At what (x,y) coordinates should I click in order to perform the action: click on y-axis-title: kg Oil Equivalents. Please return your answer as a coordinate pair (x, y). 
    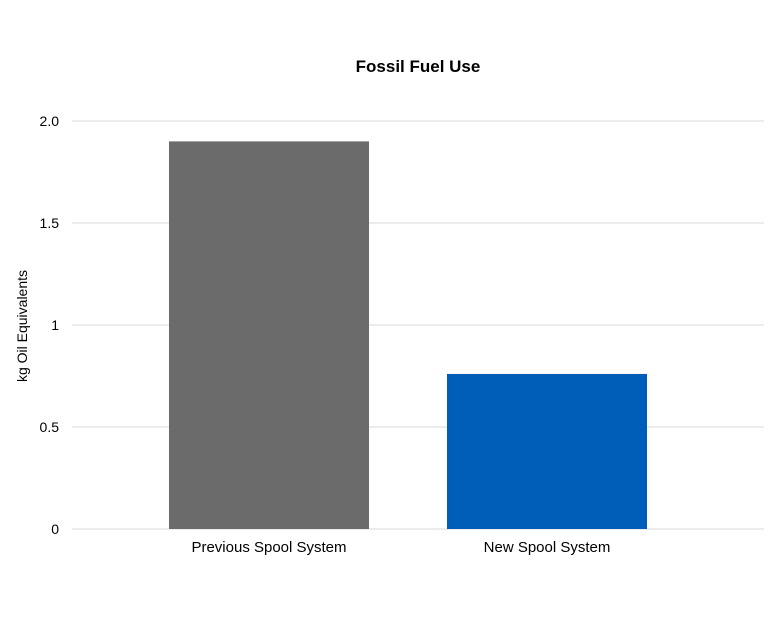
    Looking at the image, I should click on (22, 326).